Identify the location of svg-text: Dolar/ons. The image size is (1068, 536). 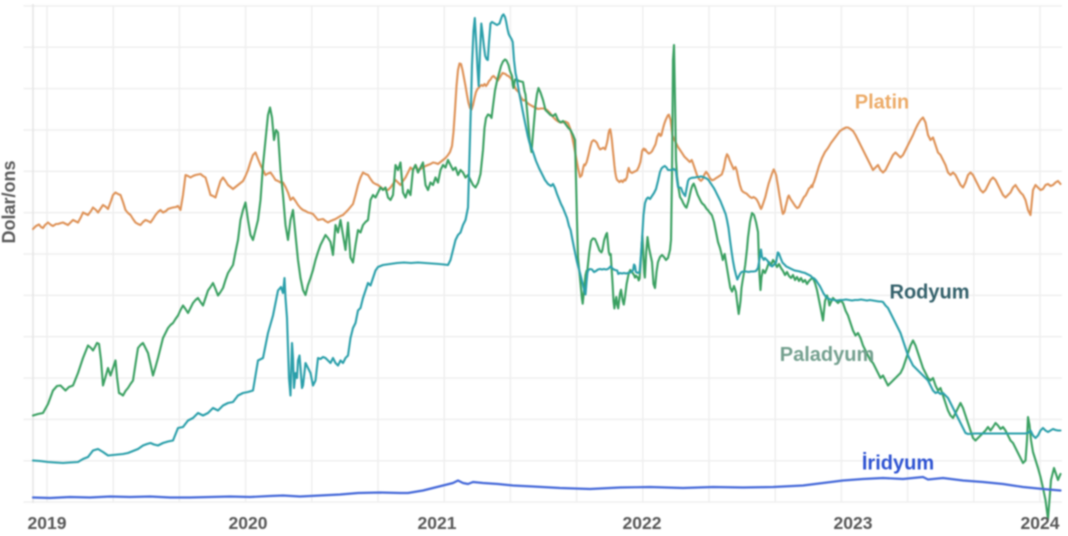
(9, 201).